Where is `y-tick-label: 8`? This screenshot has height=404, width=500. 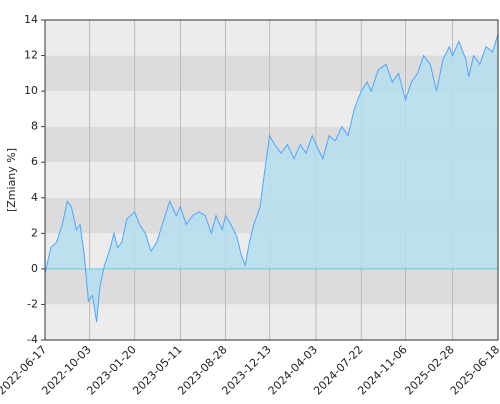 y-tick-label: 8 is located at coordinates (34, 126).